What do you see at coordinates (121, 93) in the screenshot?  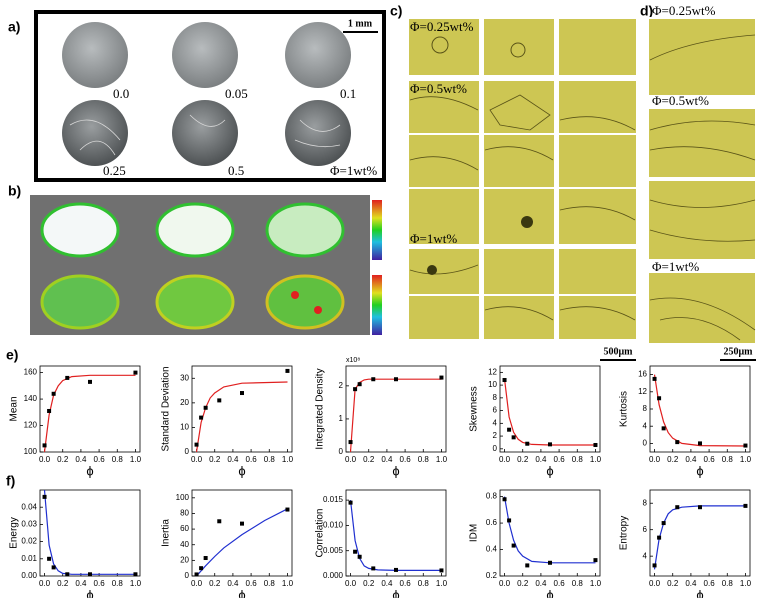 I see `sample-label: 0.0` at bounding box center [121, 93].